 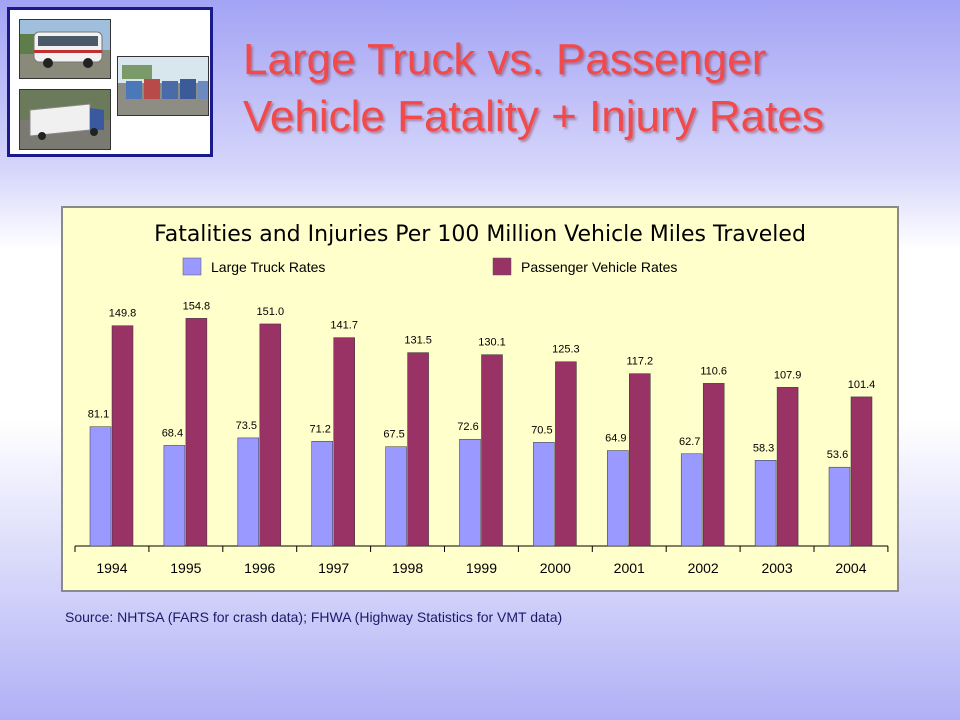 What do you see at coordinates (703, 568) in the screenshot?
I see `x-tick-label-2002: 2002` at bounding box center [703, 568].